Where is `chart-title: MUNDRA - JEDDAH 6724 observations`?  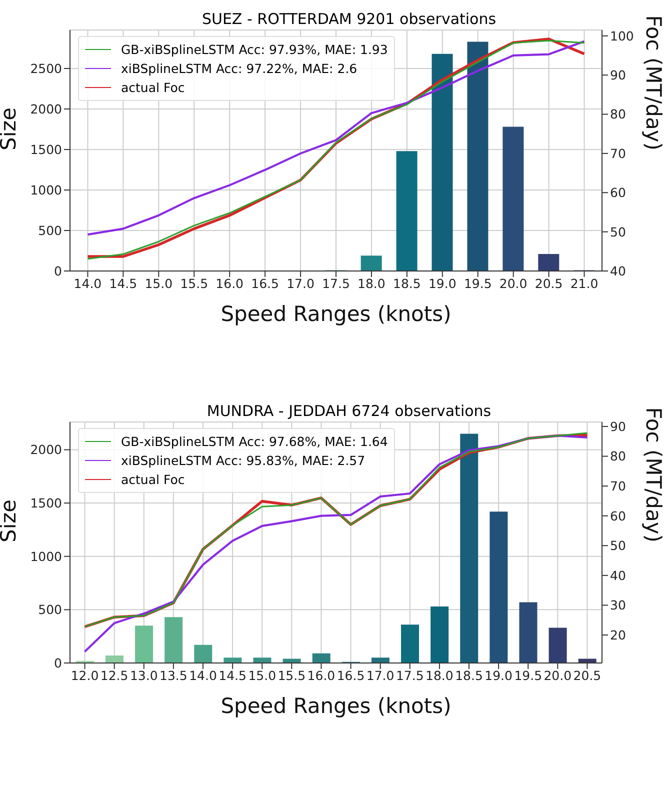
chart-title: MUNDRA - JEDDAH 6724 observations is located at coordinates (349, 411).